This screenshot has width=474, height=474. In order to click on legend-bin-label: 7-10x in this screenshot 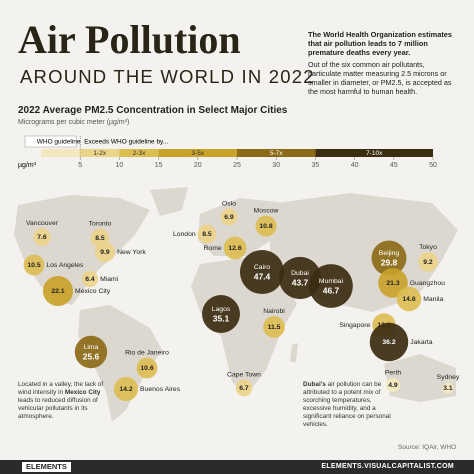, I will do `click(374, 153)`.